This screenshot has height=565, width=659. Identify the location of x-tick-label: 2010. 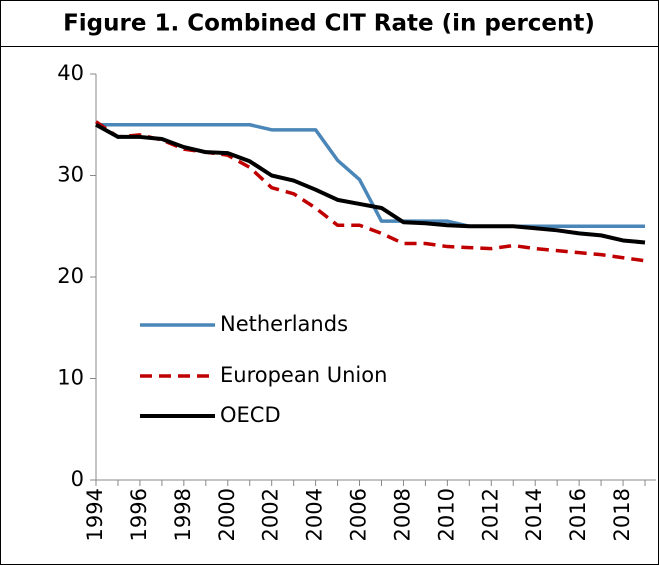
(446, 514).